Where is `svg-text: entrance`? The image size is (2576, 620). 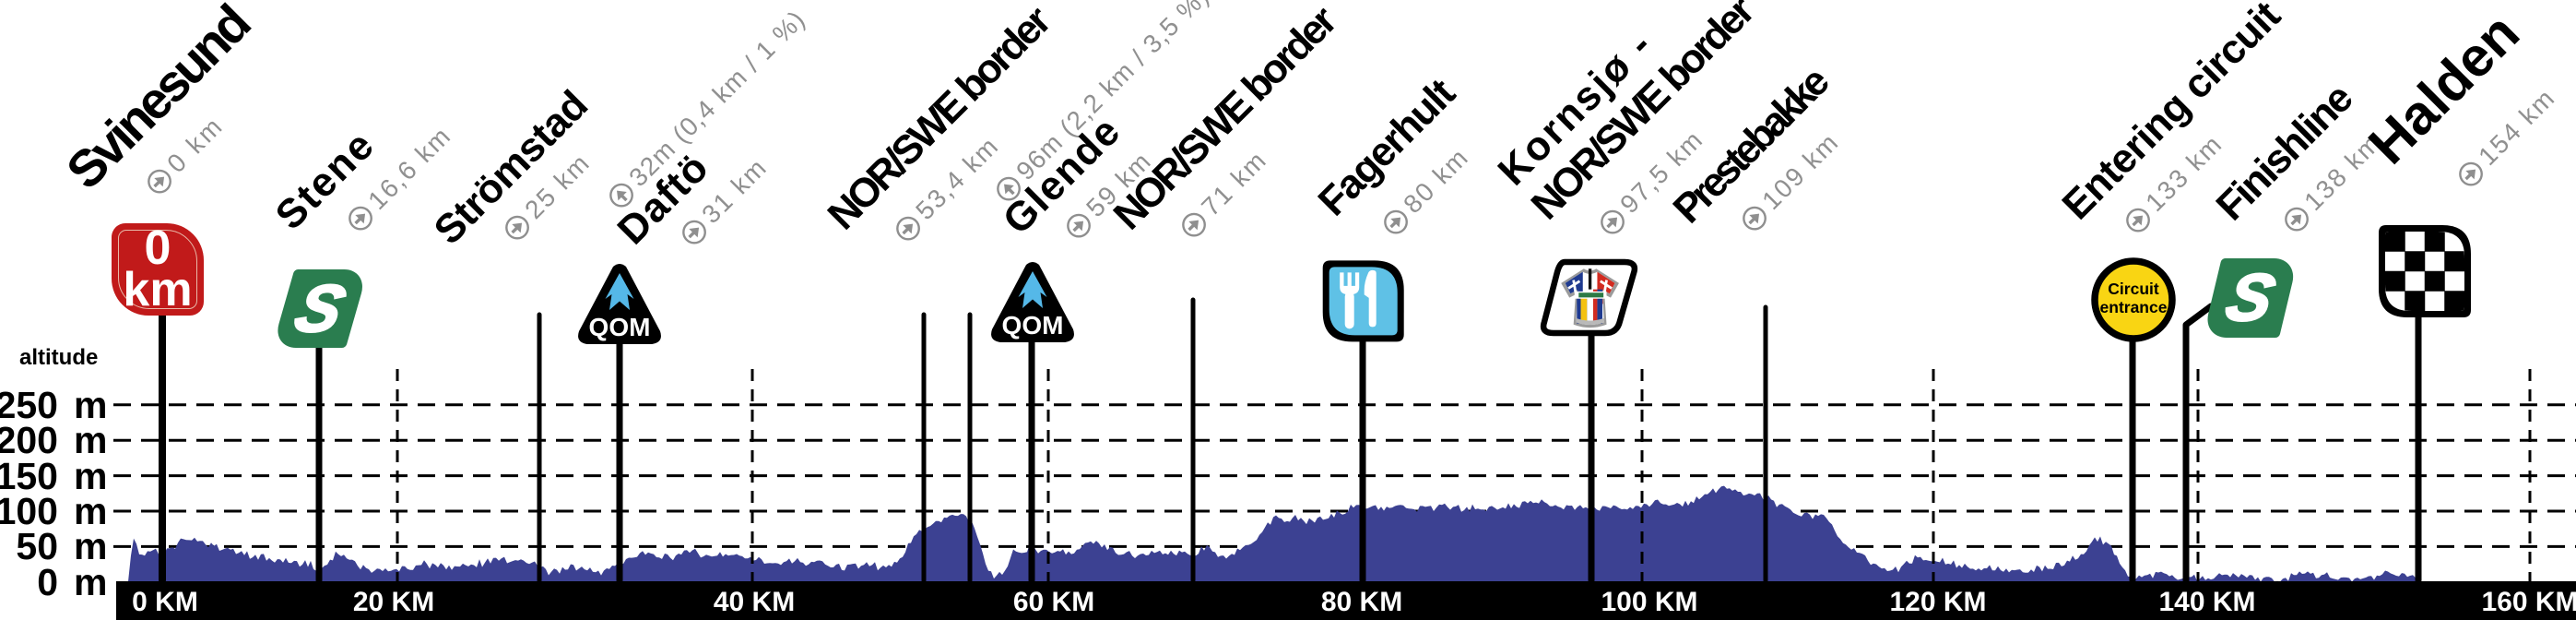
svg-text: entrance is located at coordinates (2134, 307).